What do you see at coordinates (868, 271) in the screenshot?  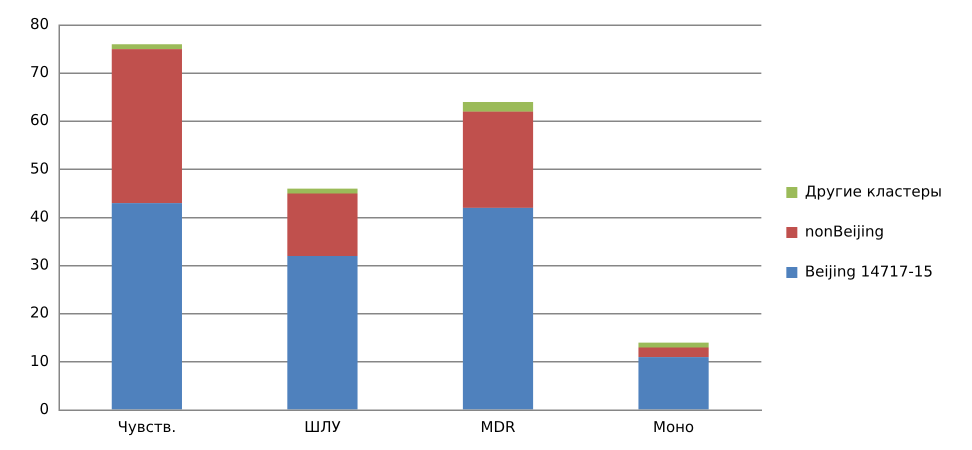 I see `legend-label: Beijing 14717-15` at bounding box center [868, 271].